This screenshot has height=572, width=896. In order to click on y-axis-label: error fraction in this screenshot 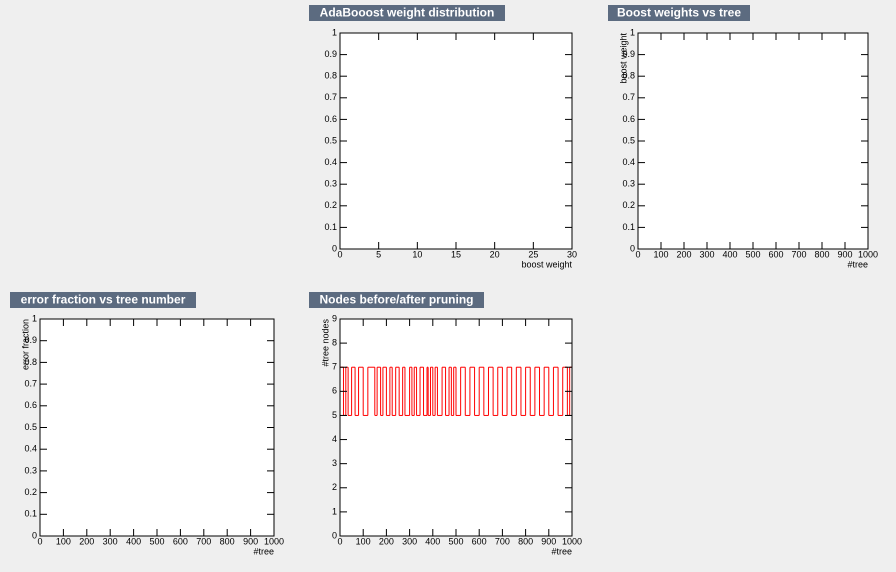, I will do `click(25, 344)`.